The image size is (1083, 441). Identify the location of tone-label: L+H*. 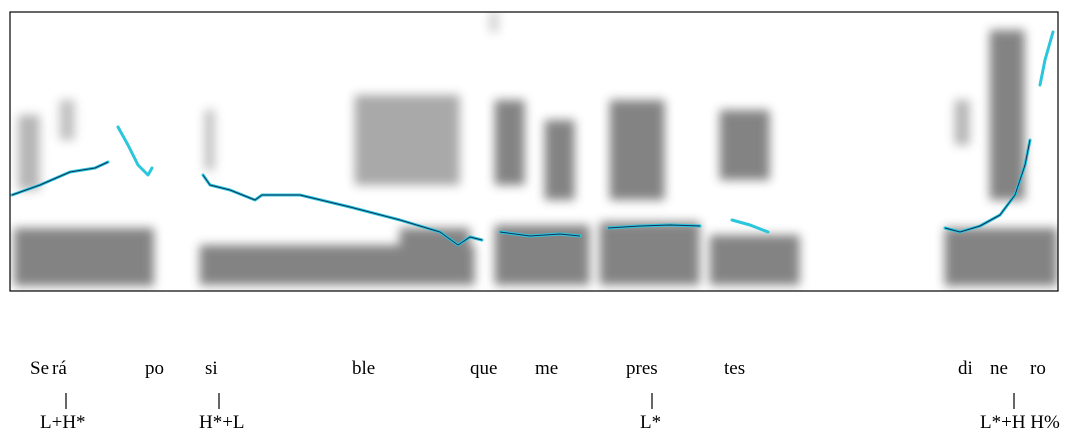
(63, 422).